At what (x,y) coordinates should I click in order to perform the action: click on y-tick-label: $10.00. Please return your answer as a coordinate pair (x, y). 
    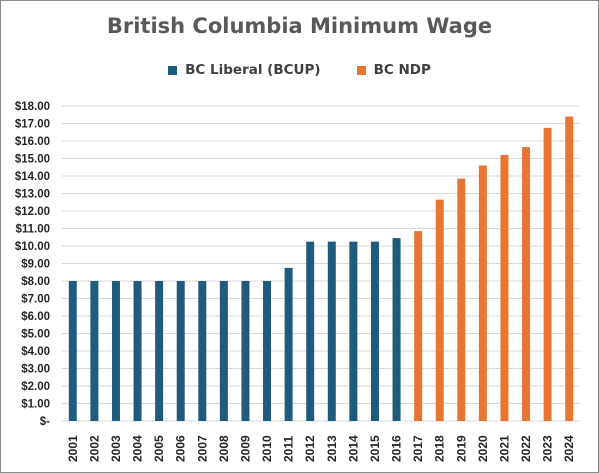
    Looking at the image, I should click on (32, 247).